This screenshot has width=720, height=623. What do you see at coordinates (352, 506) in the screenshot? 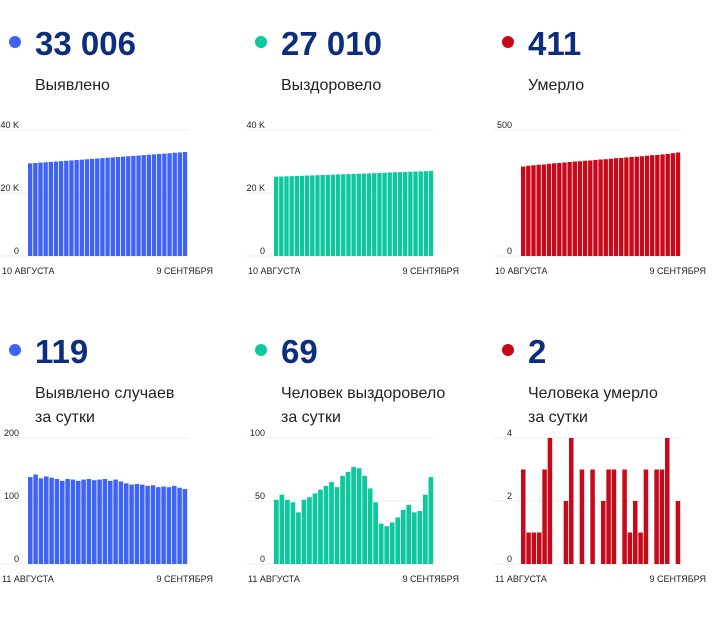
I see `bar-chart: 0 50 100 11 АВГУСТА 9 СЕНТЯБРЯ` at bounding box center [352, 506].